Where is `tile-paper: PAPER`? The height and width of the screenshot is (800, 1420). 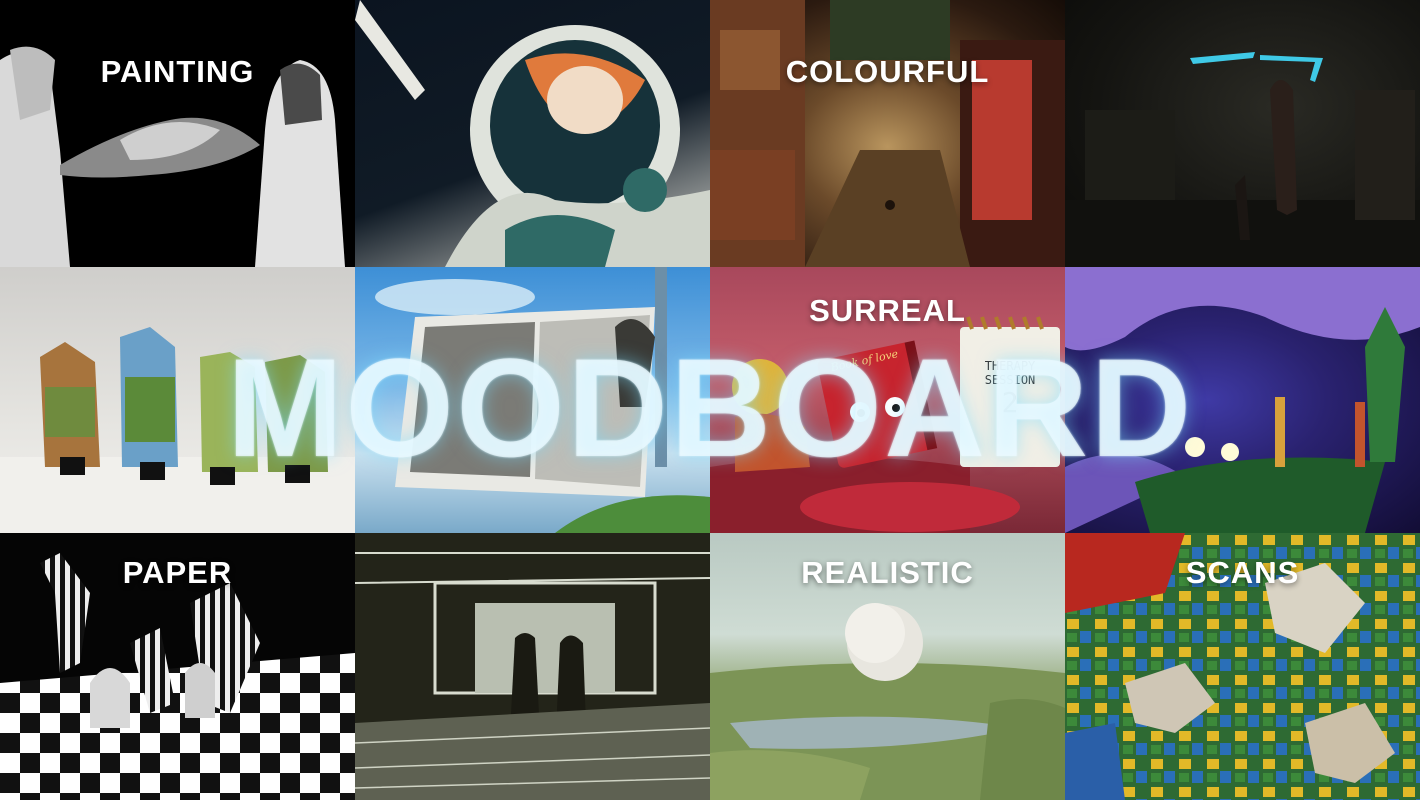
tile-paper: PAPER is located at coordinates (177, 666).